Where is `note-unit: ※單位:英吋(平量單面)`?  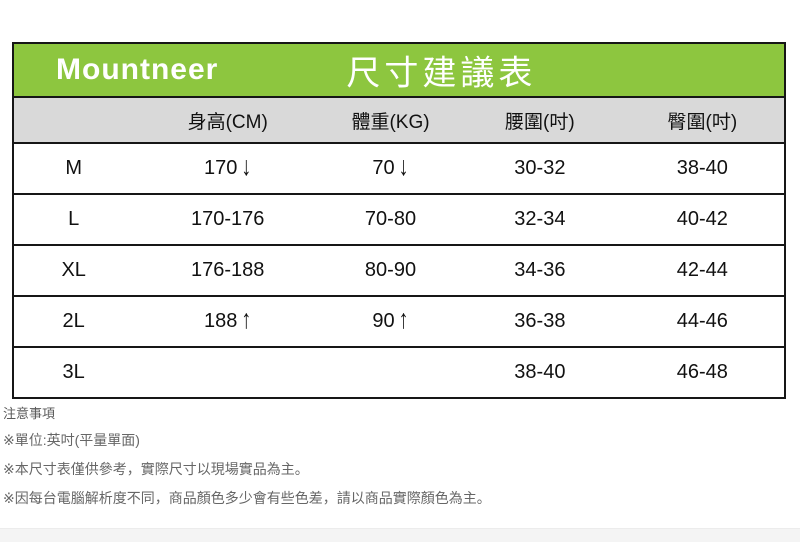 note-unit: ※單位:英吋(平量單面) is located at coordinates (71, 440).